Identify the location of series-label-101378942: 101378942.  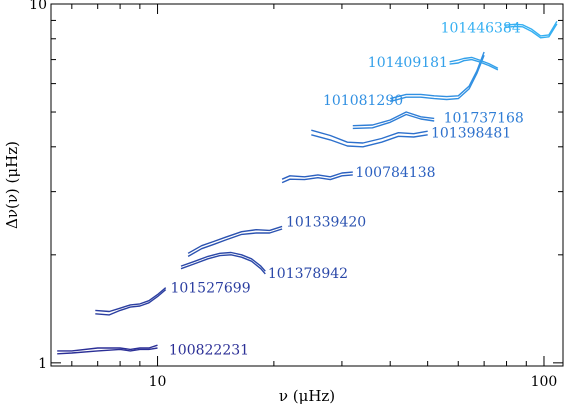
(308, 274).